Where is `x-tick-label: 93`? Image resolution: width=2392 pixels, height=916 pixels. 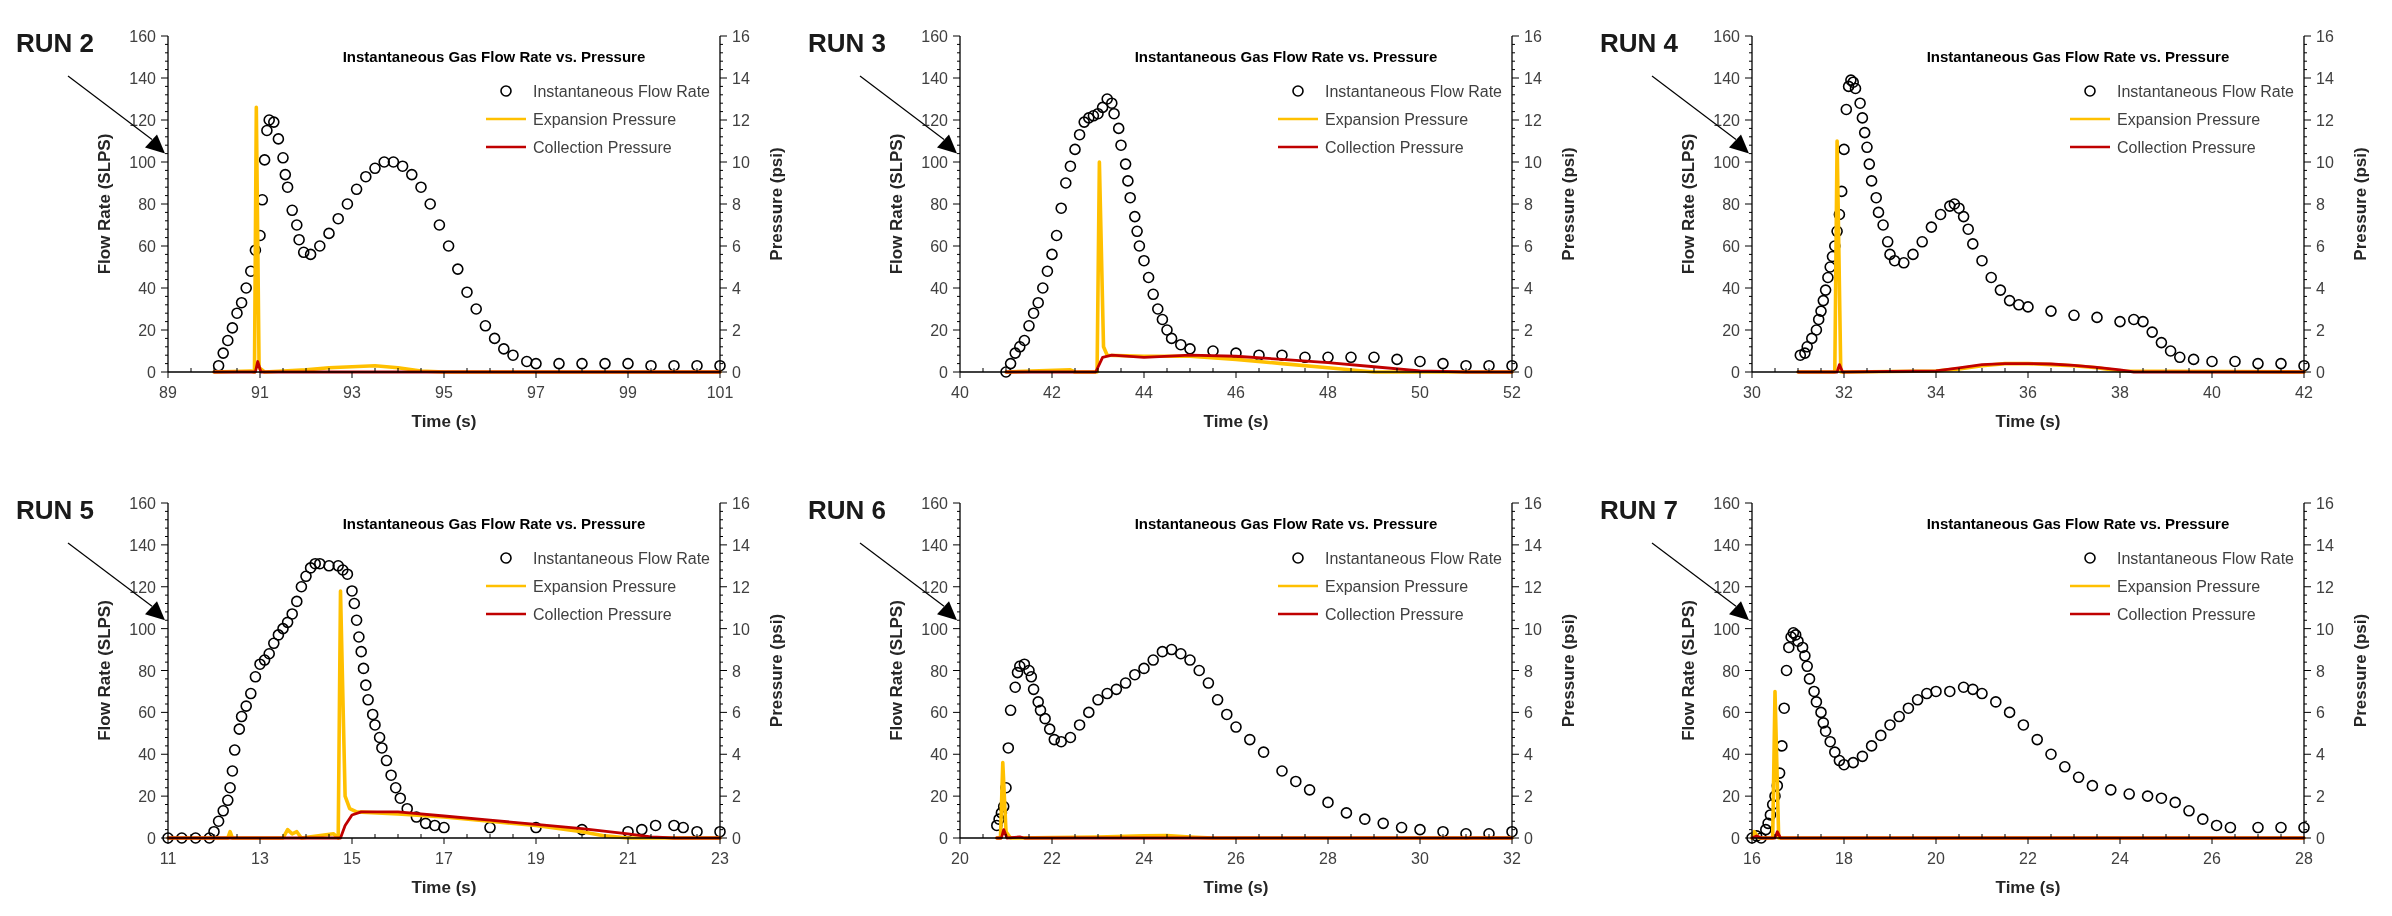
x-tick-label: 93 is located at coordinates (352, 392).